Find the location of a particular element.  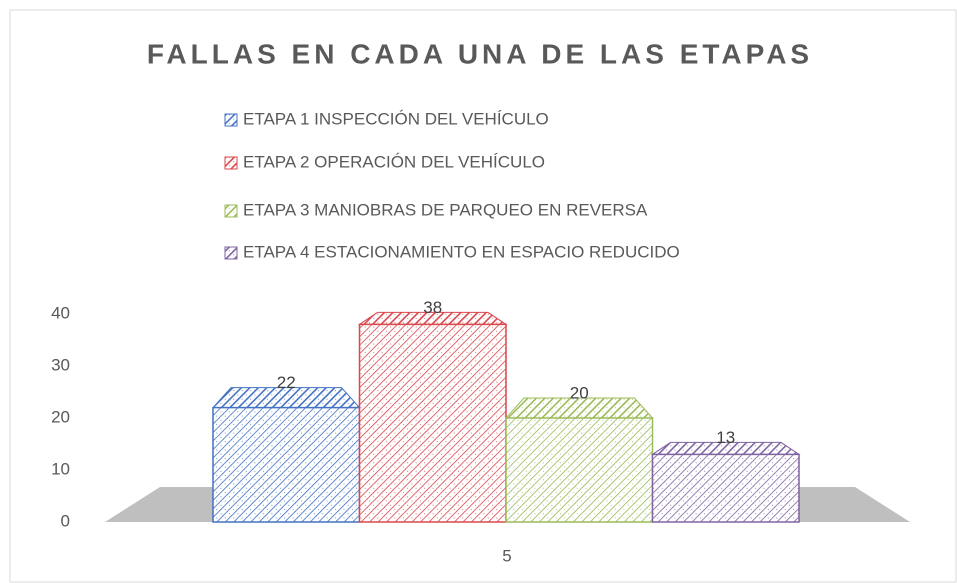

y-tick-label: 0 is located at coordinates (65, 520).